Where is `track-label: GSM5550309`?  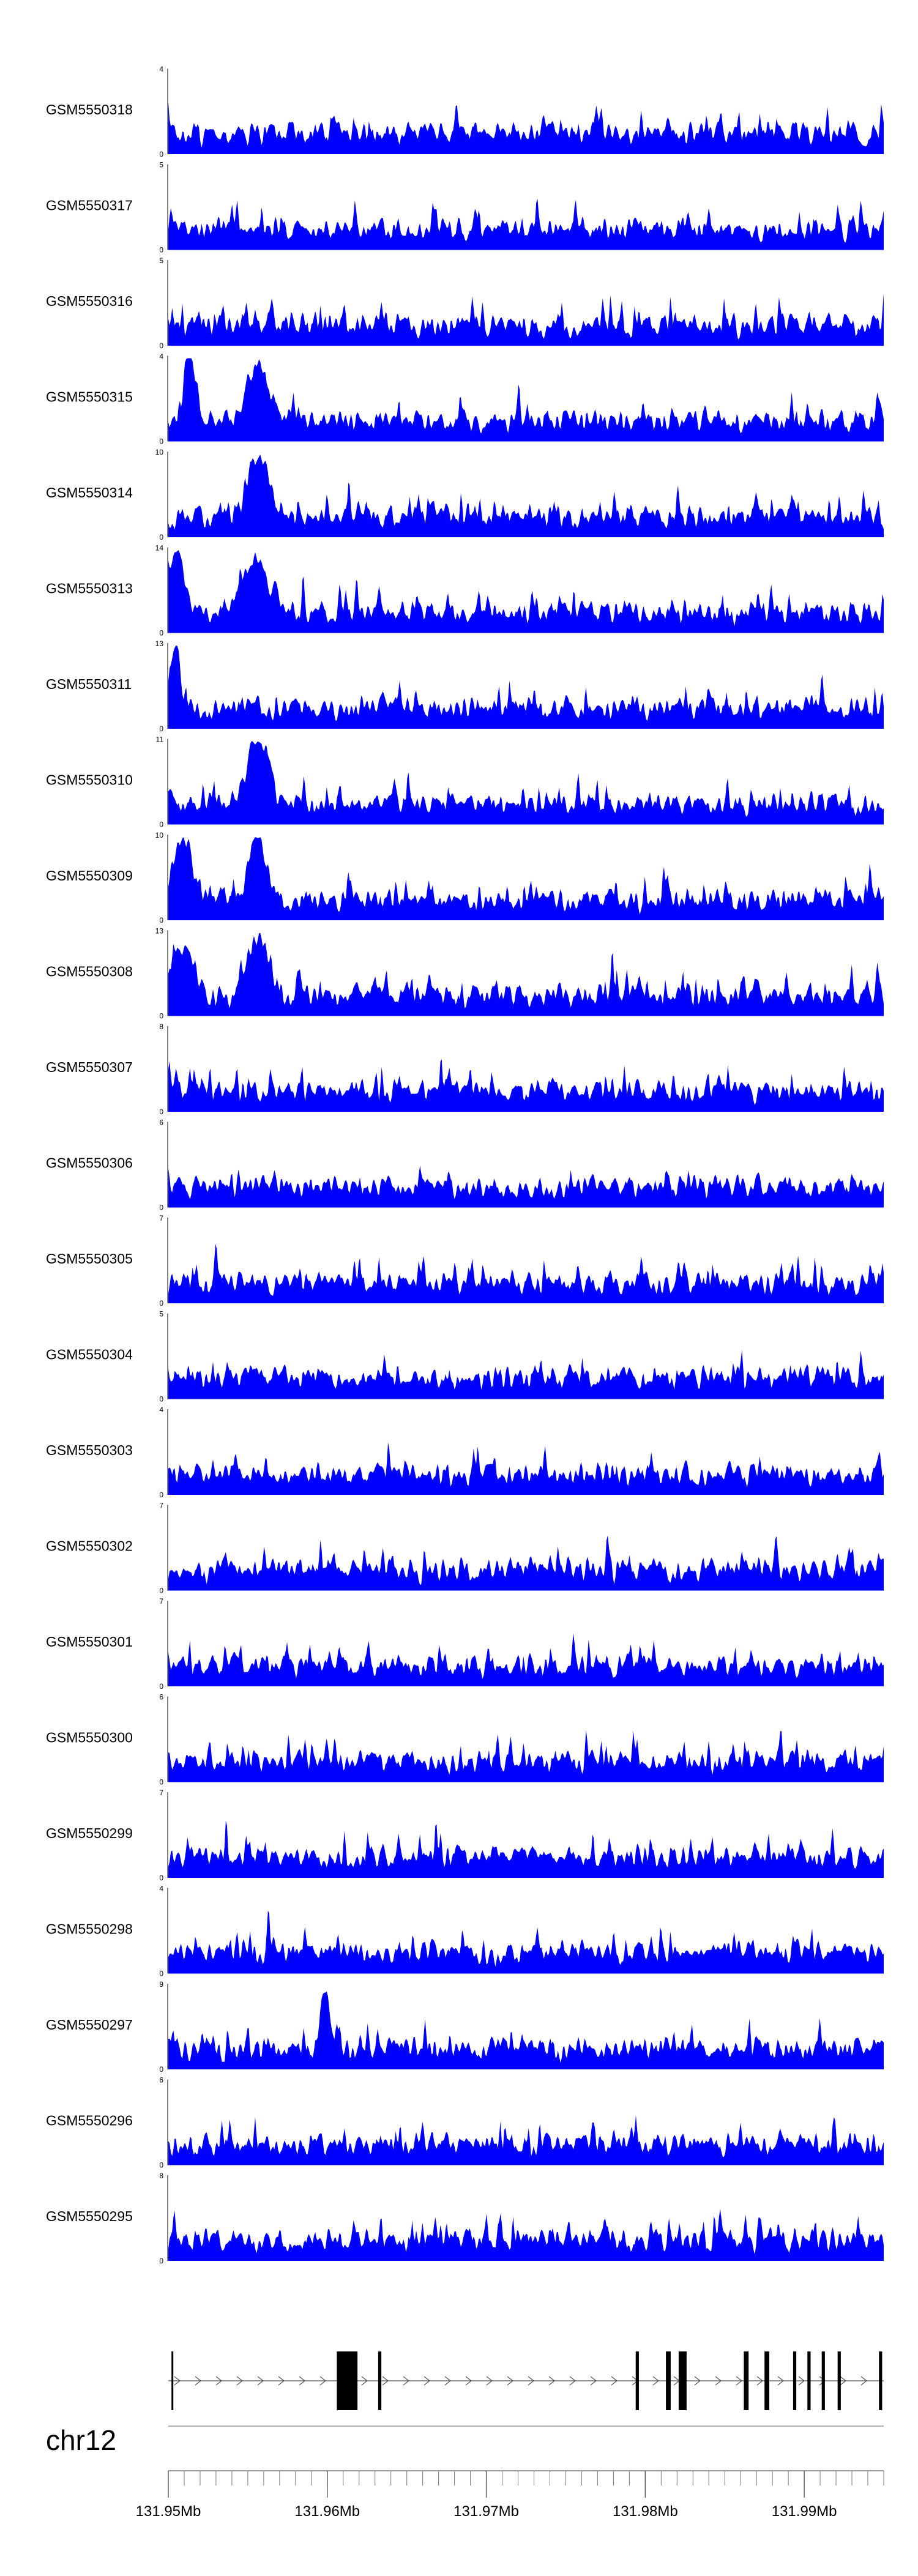 track-label: GSM5550309 is located at coordinates (89, 876).